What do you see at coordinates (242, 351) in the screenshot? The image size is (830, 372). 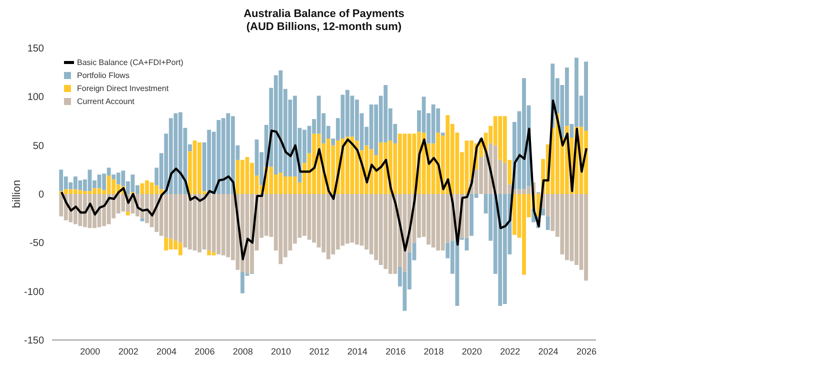 I see `x-tick-label: 2008` at bounding box center [242, 351].